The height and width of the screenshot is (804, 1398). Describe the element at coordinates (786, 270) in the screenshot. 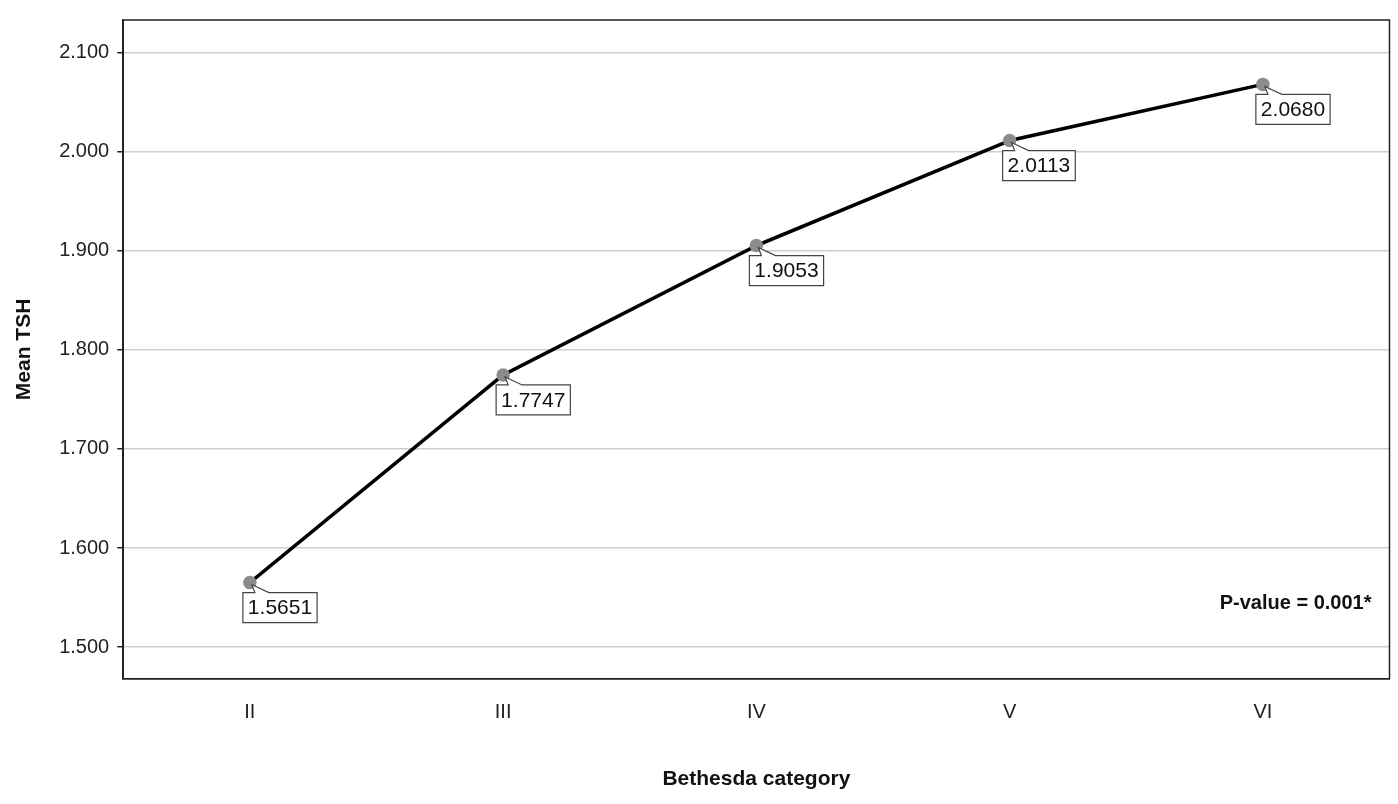

I see `data-label: 1.9053` at that location.